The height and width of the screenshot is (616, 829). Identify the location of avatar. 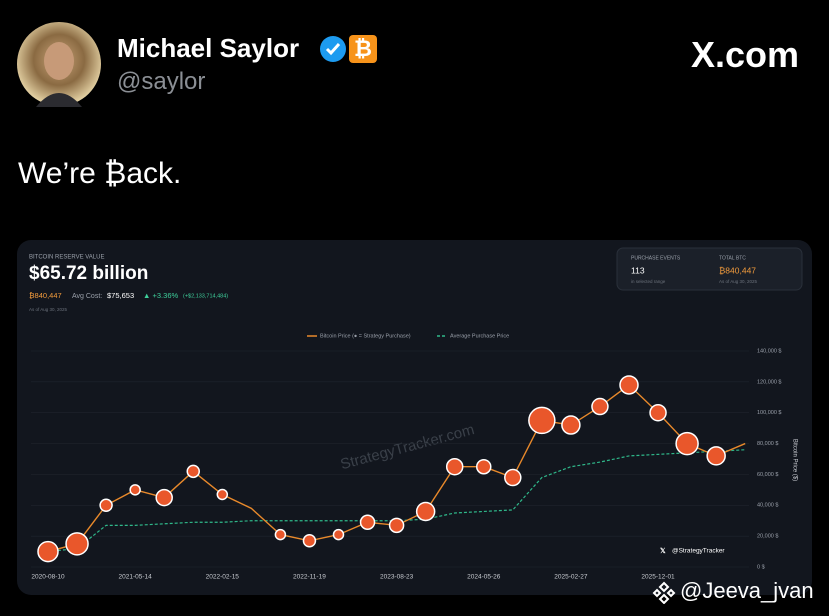
(59, 64).